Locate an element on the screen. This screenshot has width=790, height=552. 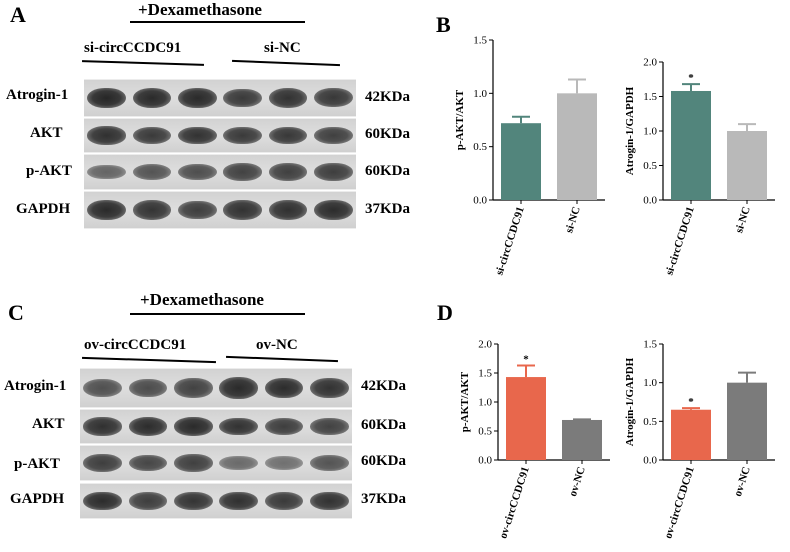
chart-b-pakt: 0.0 0.5 1.0 1.5 p-AKT/AKT si-circCCDC91 si-NC is located at coordinates (529, 156).